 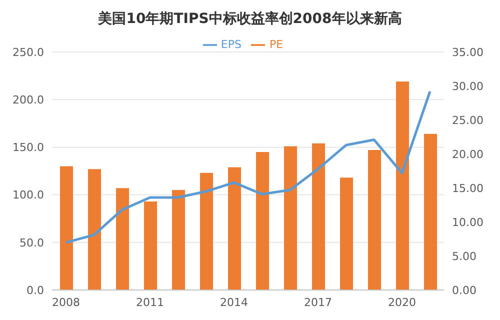 What do you see at coordinates (234, 302) in the screenshot?
I see `x-tick-label: 2014` at bounding box center [234, 302].